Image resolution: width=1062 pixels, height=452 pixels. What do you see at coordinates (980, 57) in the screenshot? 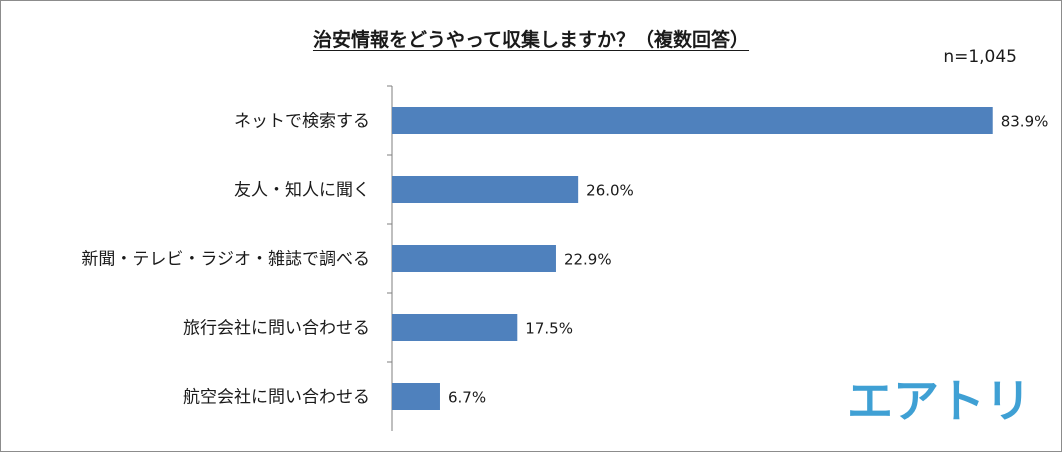
I see `sample-size: n=1,045` at bounding box center [980, 57].